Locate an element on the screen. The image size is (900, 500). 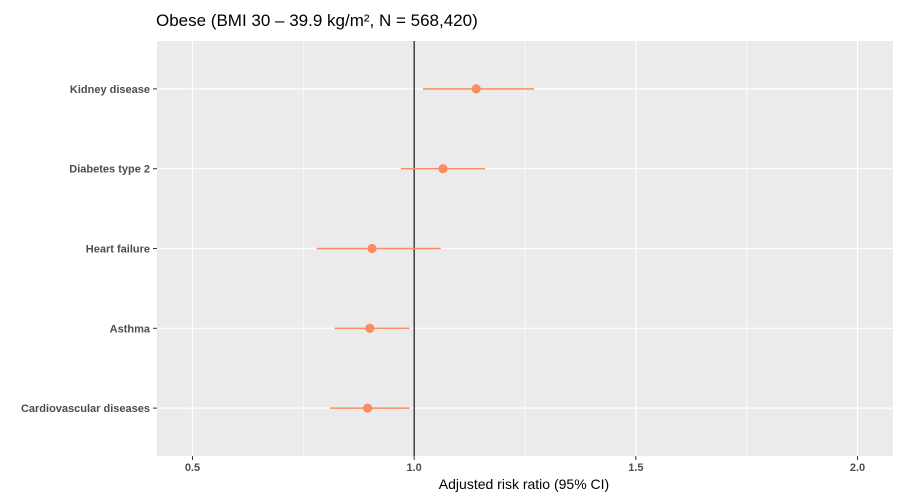
y-tick-label: Diabetes type 2 is located at coordinates (109, 170).